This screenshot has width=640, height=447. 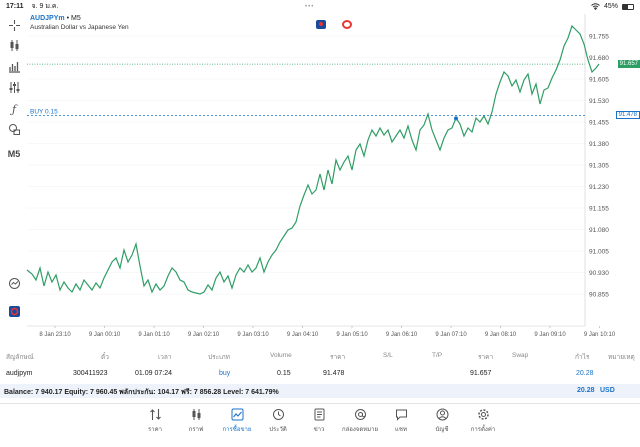 I want to click on time-tick-label: 9 Jan 05:10, so click(x=352, y=335).